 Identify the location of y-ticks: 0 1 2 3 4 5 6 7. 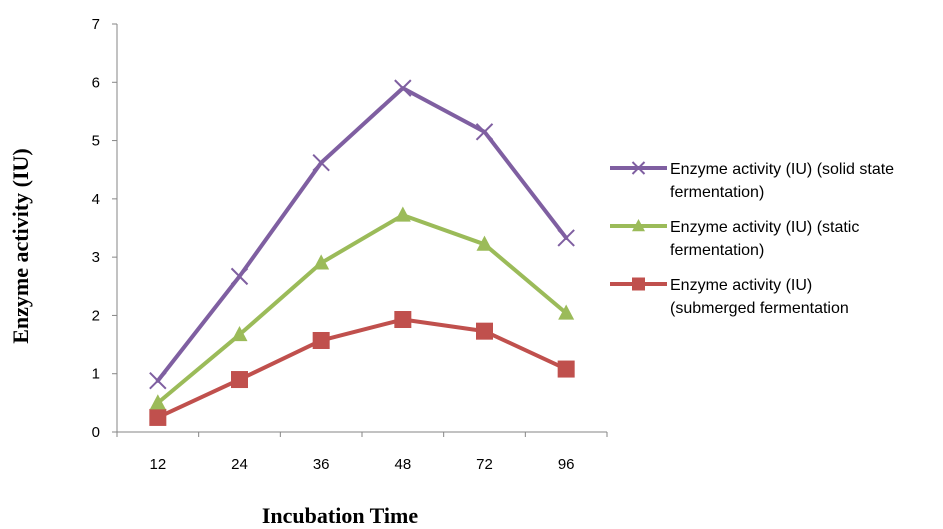
(104, 228).